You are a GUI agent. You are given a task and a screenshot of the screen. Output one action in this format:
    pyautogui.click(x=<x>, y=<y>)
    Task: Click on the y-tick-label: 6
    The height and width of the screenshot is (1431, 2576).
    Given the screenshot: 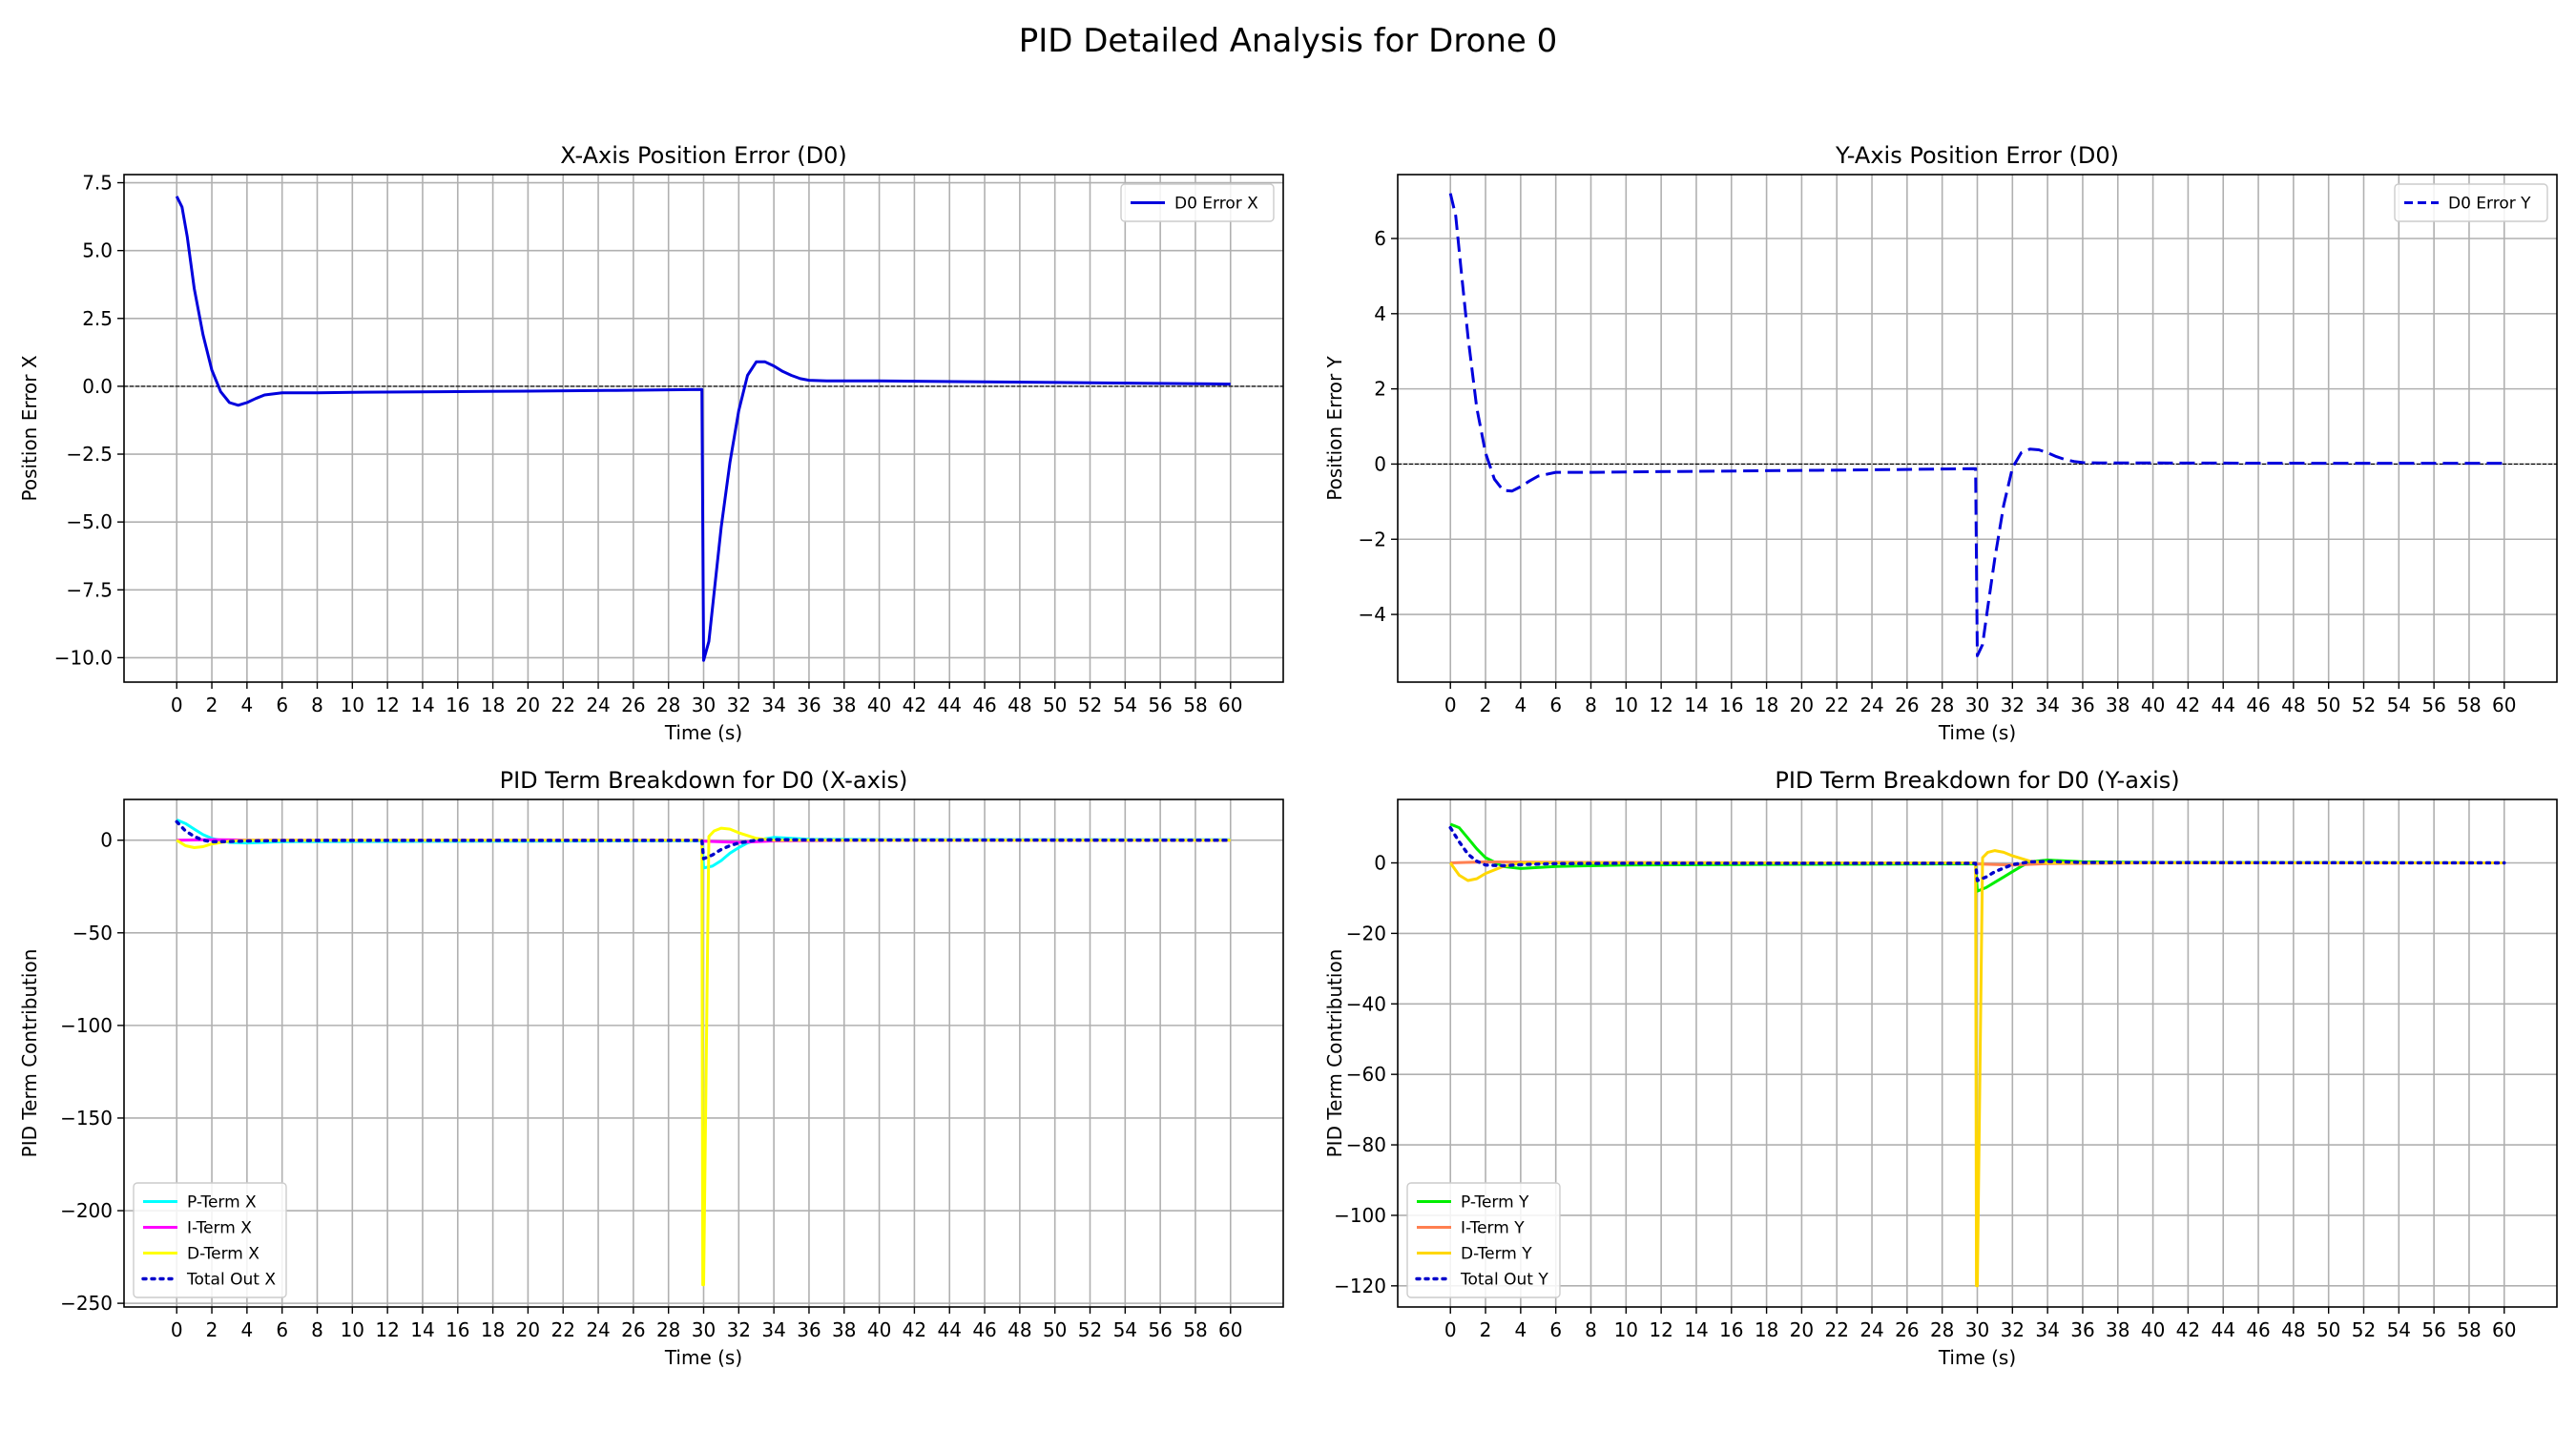 What is the action you would take?
    pyautogui.click(x=1380, y=239)
    